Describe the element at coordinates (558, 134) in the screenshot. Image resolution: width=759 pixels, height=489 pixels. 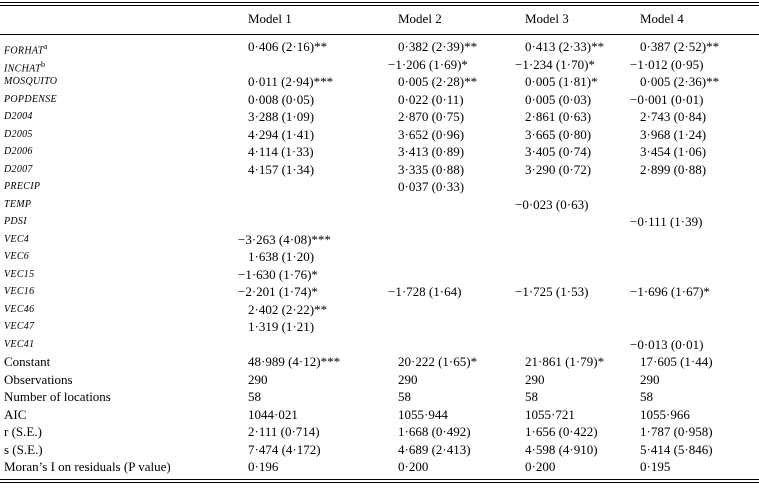
I see `table-cell: 3·665 (0·80)` at that location.